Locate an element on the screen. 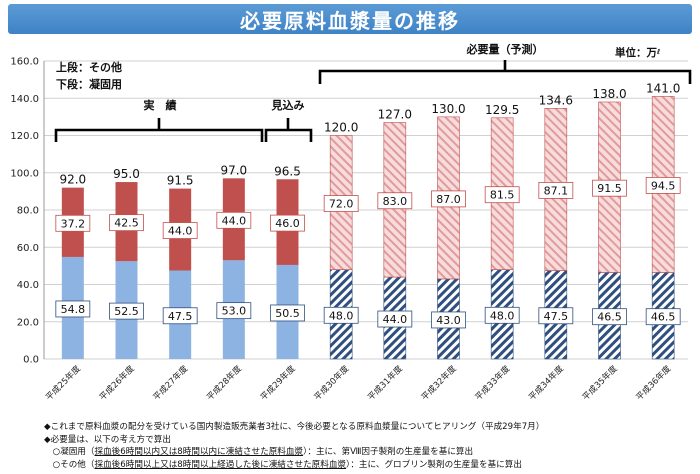 The height and width of the screenshot is (474, 700). group-brace-forecast is located at coordinates (505, 72).